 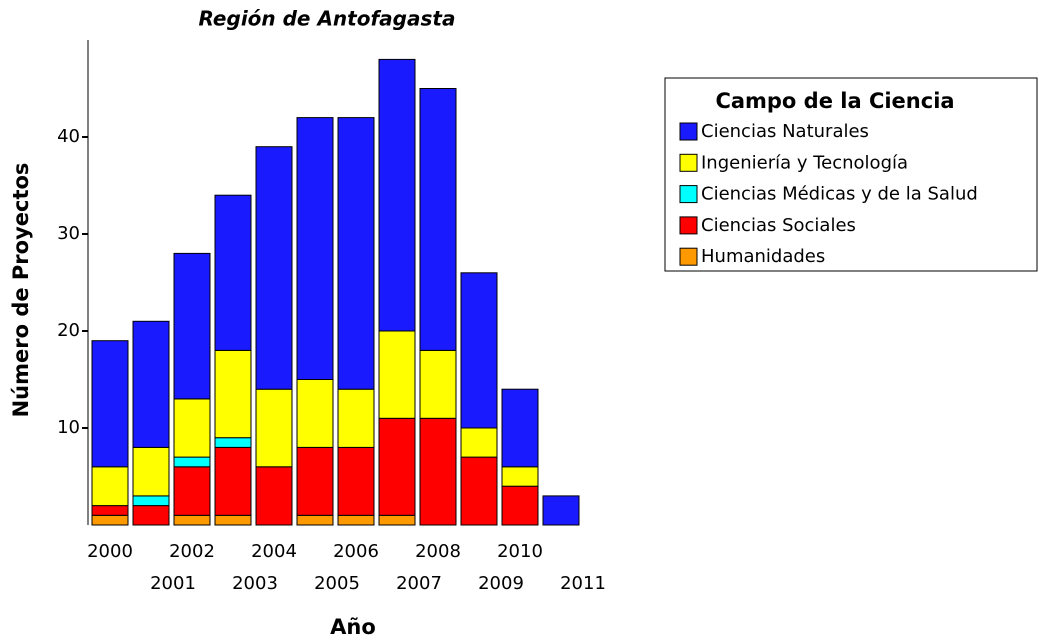 I want to click on legend-label: Ciencias Médicas y de la Salud, so click(x=839, y=194).